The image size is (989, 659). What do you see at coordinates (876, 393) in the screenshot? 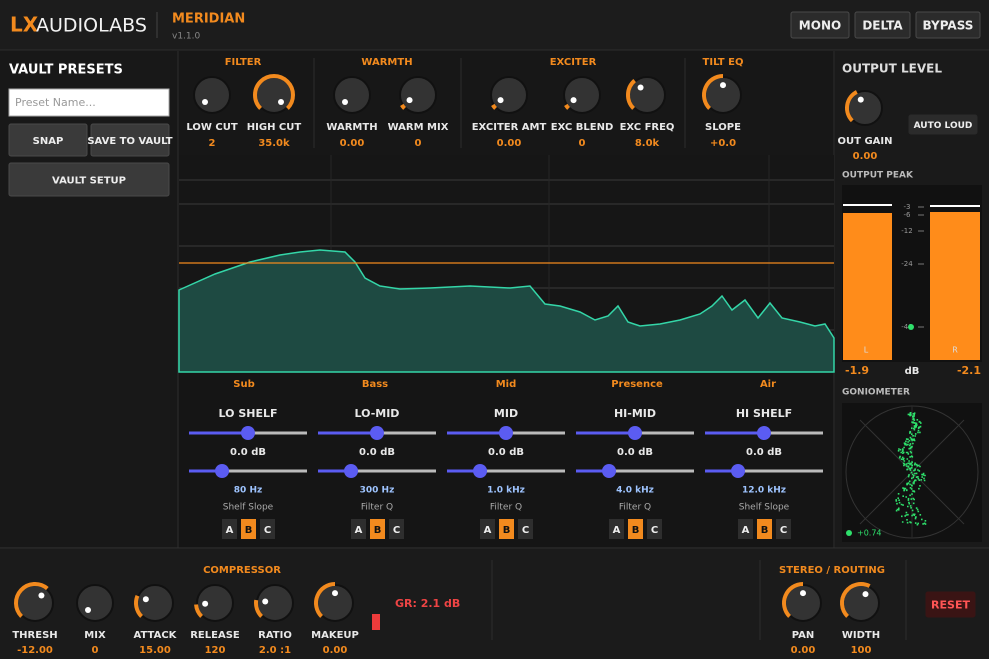
I see `gonio-title: GONIOMETER` at bounding box center [876, 393].